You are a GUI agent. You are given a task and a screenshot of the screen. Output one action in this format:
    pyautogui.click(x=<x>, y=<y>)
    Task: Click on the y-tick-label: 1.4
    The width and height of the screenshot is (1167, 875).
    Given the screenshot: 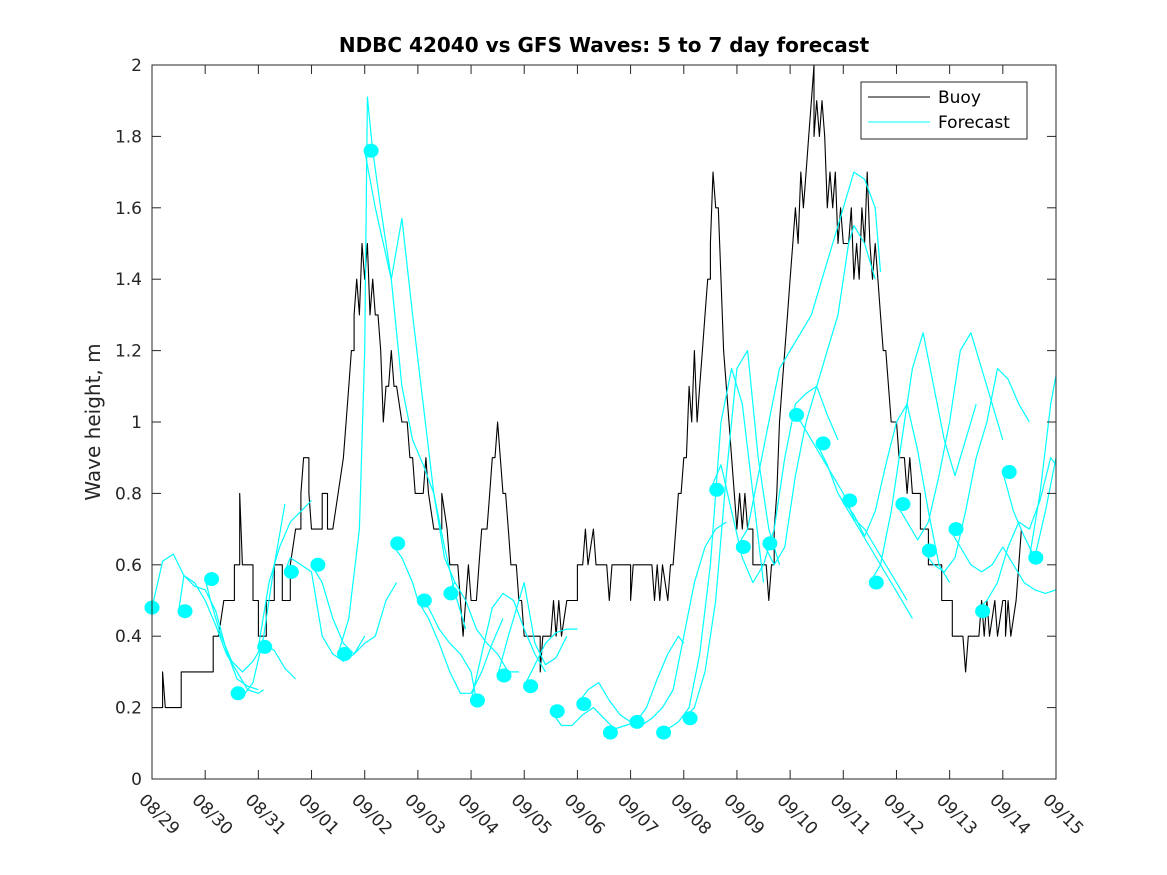 What is the action you would take?
    pyautogui.click(x=128, y=280)
    